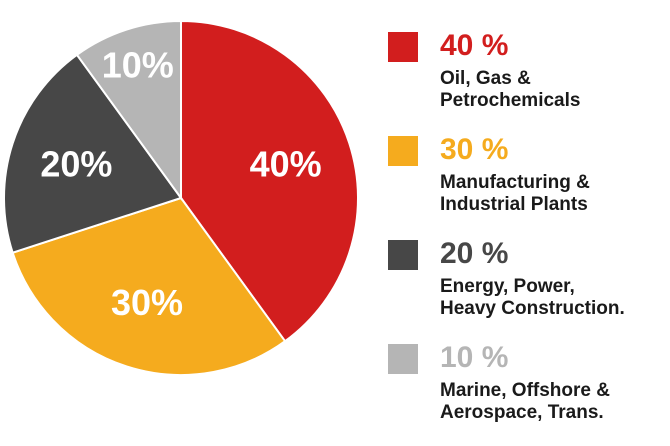 The width and height of the screenshot is (670, 446). I want to click on legend-label: Energy, Power, Heavy Construction., so click(532, 298).